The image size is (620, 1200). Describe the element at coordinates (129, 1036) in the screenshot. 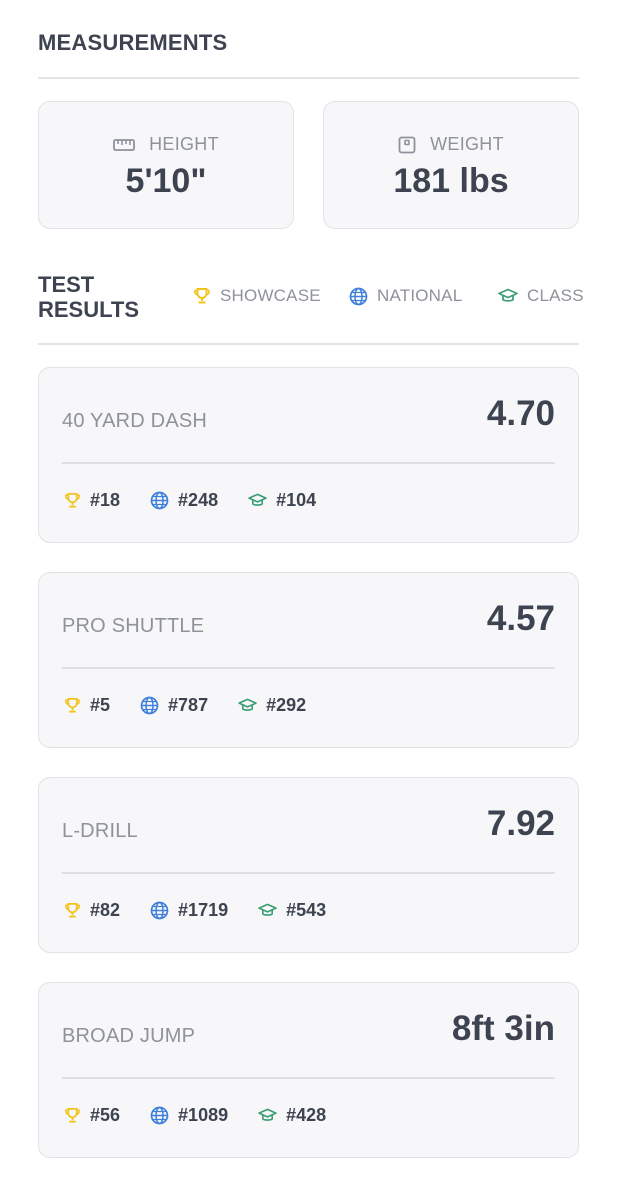

I see `test-name: BROAD JUMP` at that location.